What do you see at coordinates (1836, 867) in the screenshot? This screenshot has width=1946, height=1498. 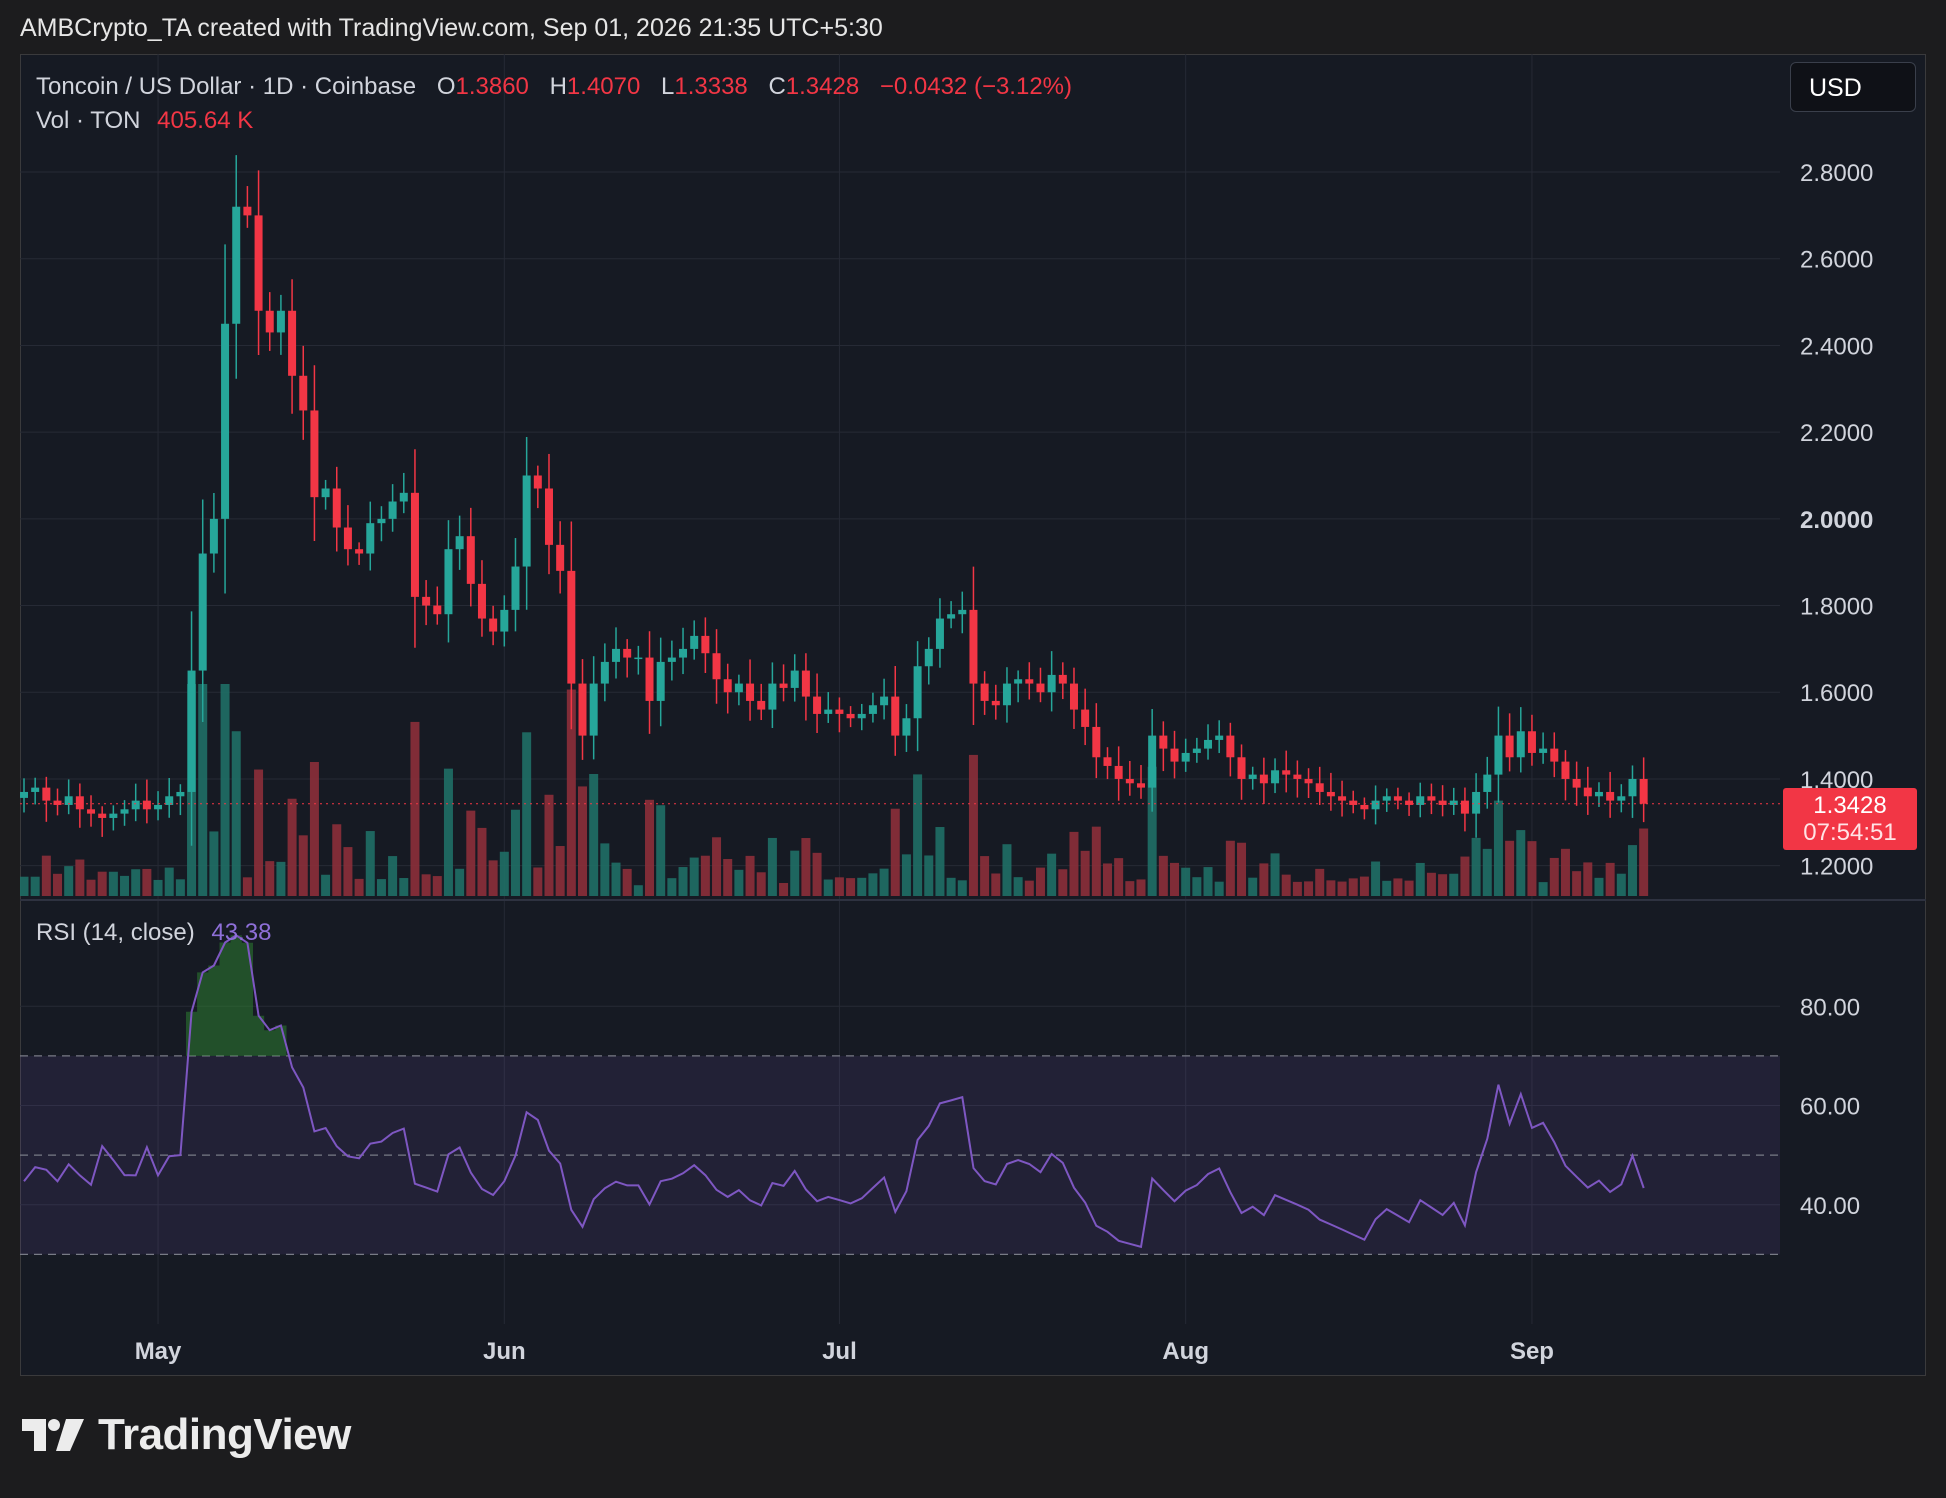 I see `price-tick-label: 1.2000` at bounding box center [1836, 867].